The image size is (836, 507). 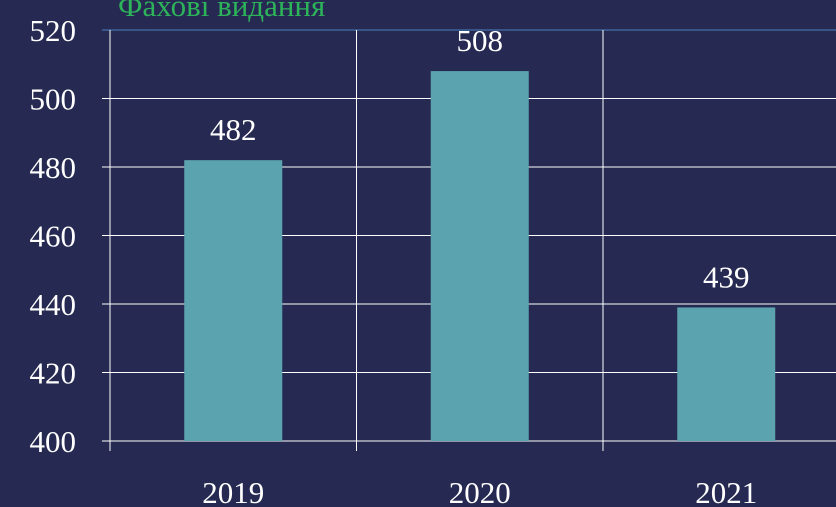 I want to click on x-tick-label: 2019, so click(x=233, y=491).